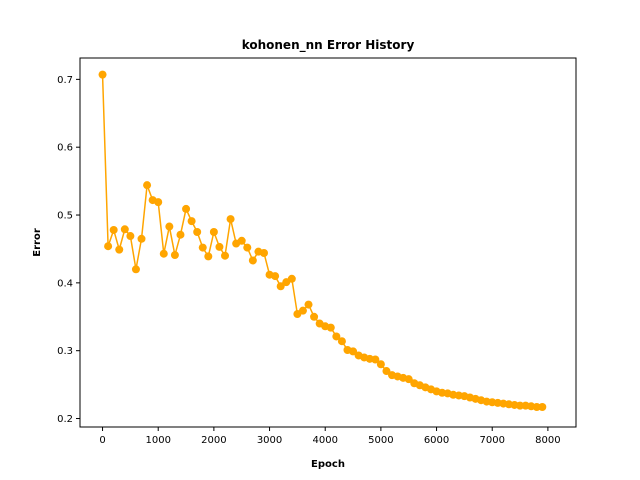  I want to click on x-tick-label: 6000, so click(436, 440).